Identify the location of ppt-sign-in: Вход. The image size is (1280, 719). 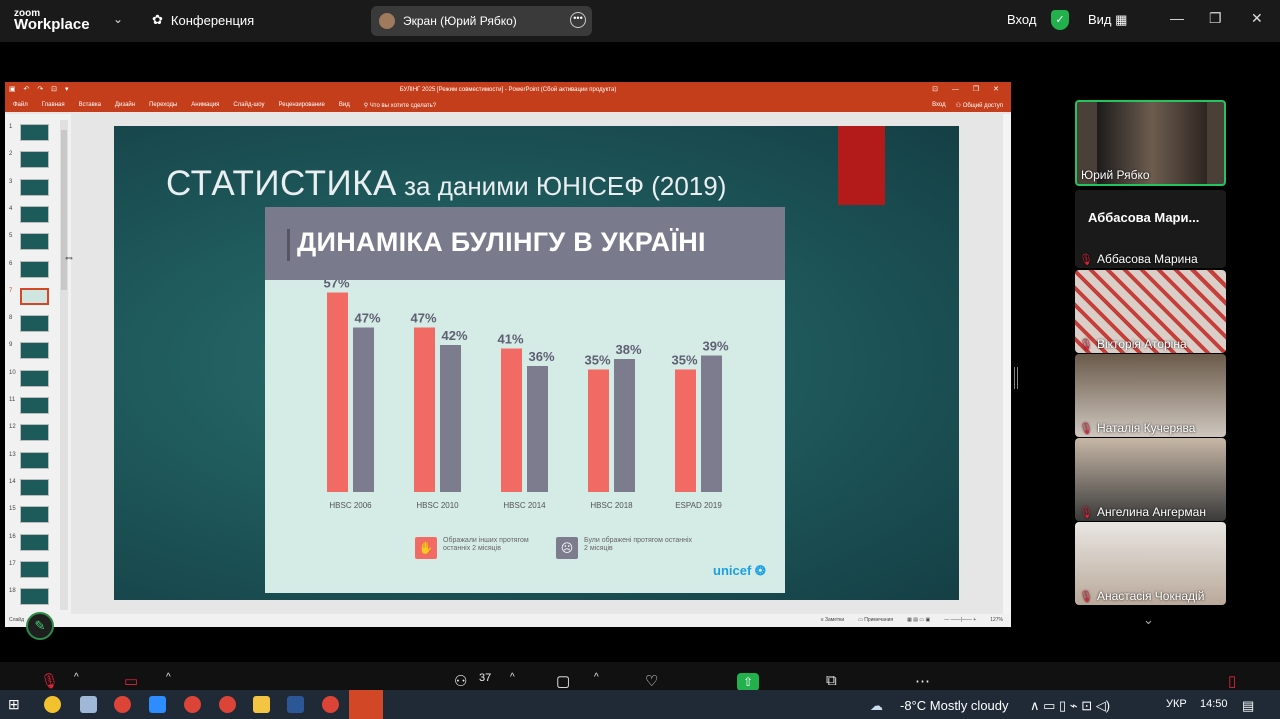
(939, 104).